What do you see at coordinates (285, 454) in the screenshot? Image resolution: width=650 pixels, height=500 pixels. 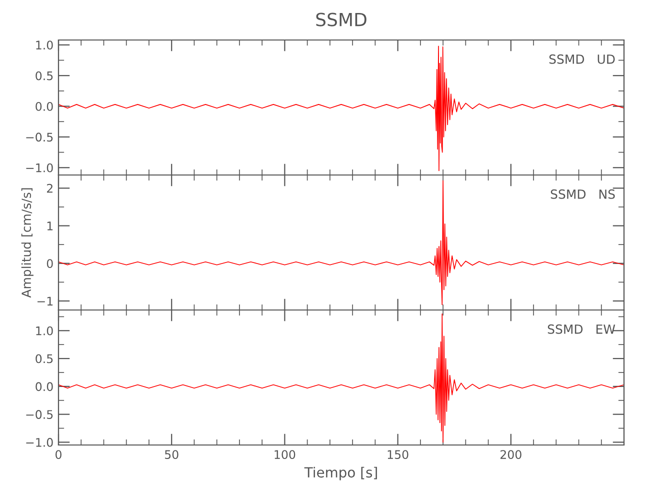 I see `x-tick-label: 100` at bounding box center [285, 454].